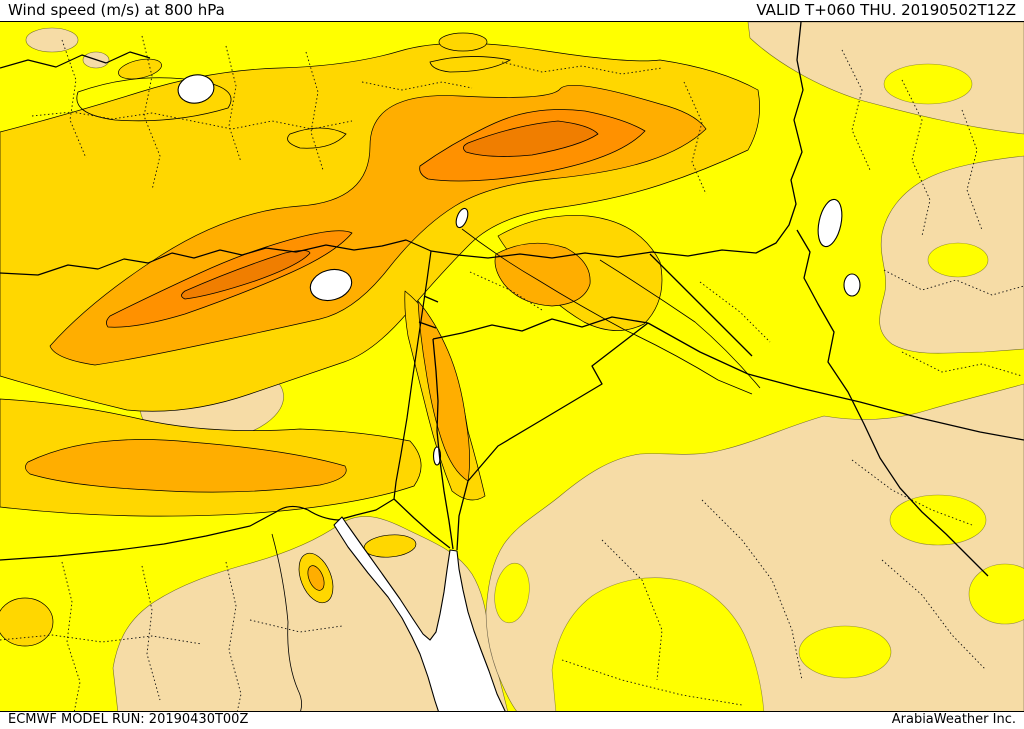 The height and width of the screenshot is (729, 1024). Describe the element at coordinates (116, 10) in the screenshot. I see `map-title-label: Wind speed (m/s) at 800 hPa` at that location.